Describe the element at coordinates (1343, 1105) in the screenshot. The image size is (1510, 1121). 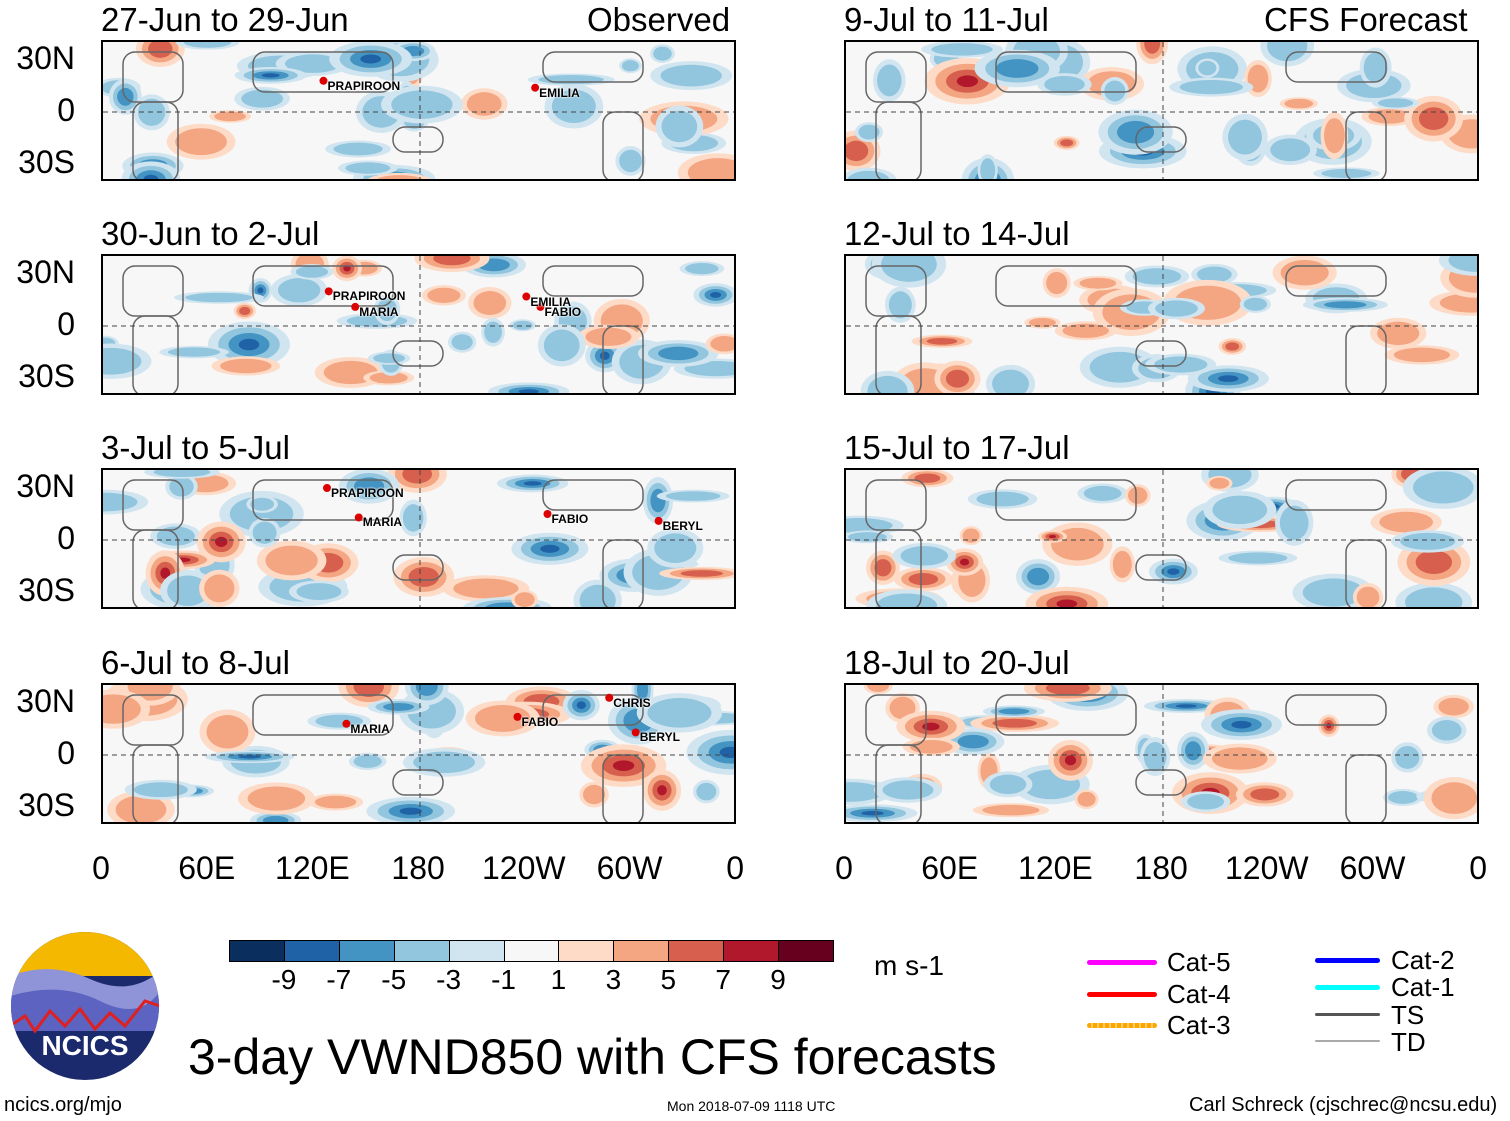
I see `footer-author: Carl Schreck (cjschrec@ncsu.edu)` at that location.